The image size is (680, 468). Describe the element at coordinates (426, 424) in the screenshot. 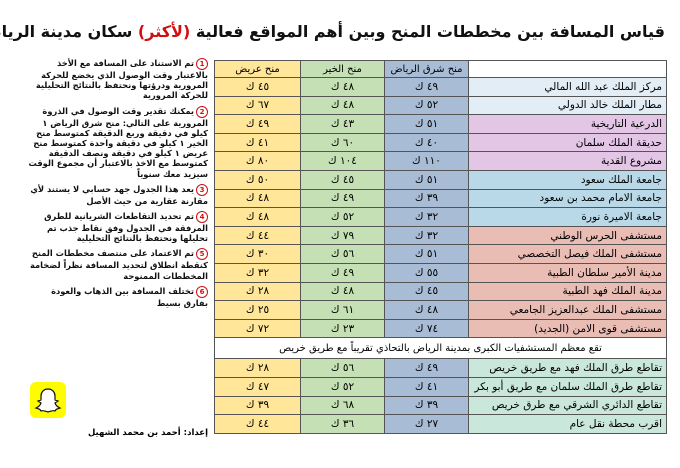

I see `distance-cell: ٢٧ ك` at that location.